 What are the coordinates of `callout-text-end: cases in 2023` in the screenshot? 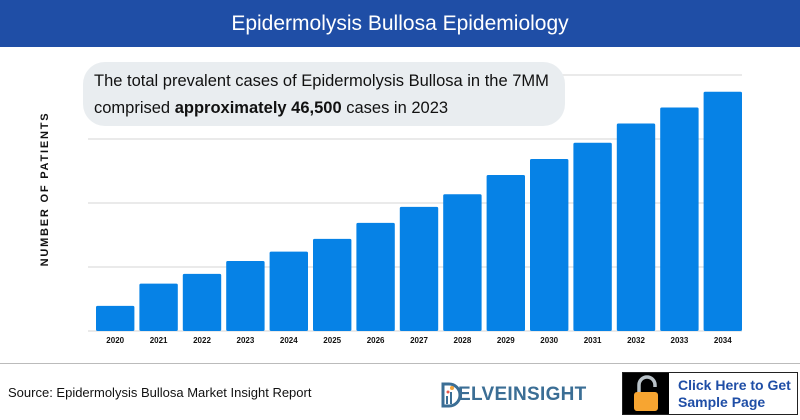 It's located at (395, 108).